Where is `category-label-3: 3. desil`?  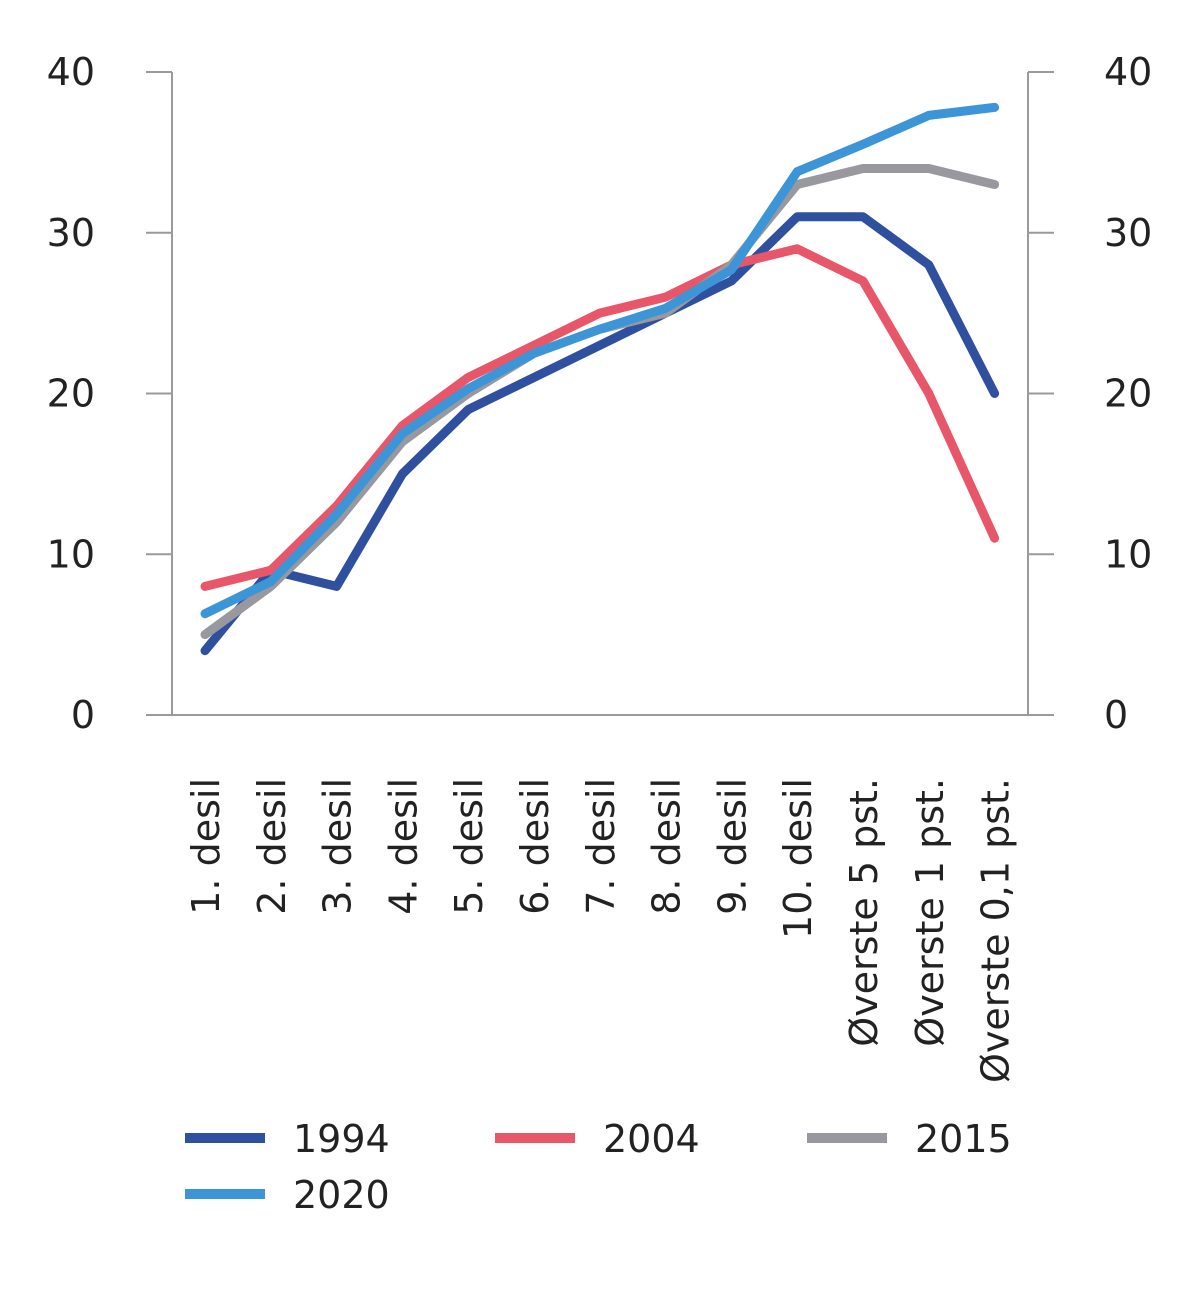
category-label-3: 3. desil is located at coordinates (338, 846).